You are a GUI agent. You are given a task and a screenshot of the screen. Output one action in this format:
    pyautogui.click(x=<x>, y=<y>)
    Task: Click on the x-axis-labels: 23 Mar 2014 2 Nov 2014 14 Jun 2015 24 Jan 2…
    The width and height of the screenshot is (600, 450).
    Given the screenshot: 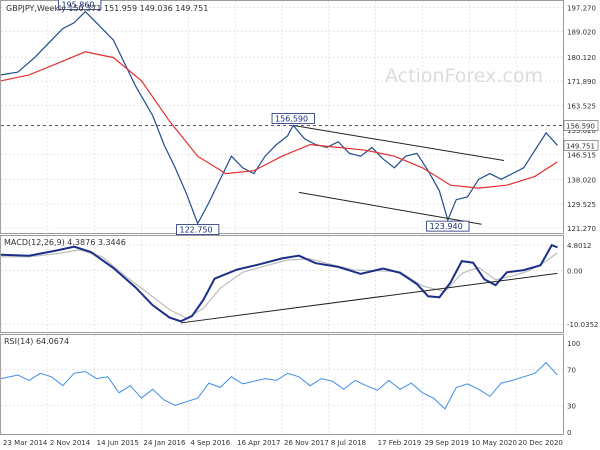 What is the action you would take?
    pyautogui.click(x=283, y=443)
    